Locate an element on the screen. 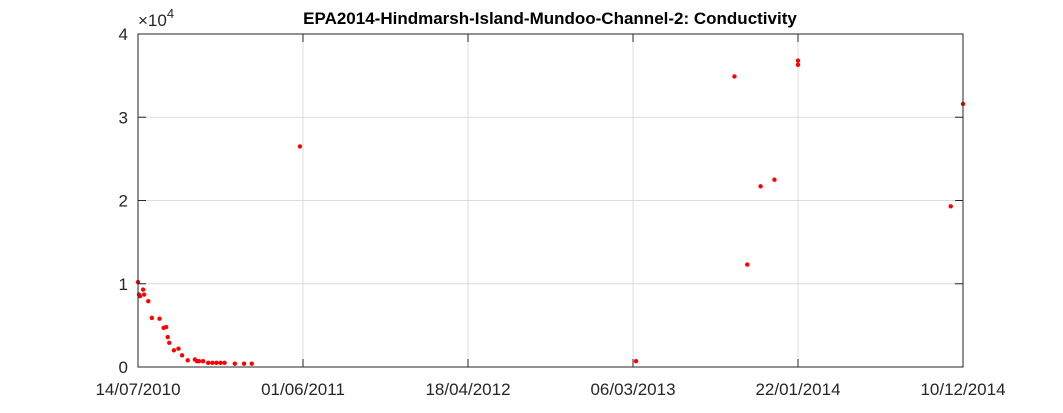  x-tick-label: 18/04/2012 is located at coordinates (467, 389).